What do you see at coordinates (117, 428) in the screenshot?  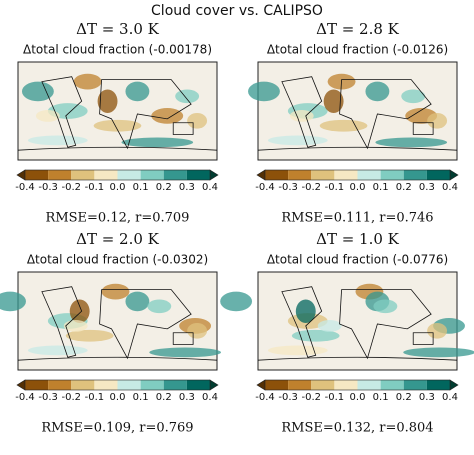 I see `panel-stats: RMSE=0.109, r=0.769` at bounding box center [117, 428].